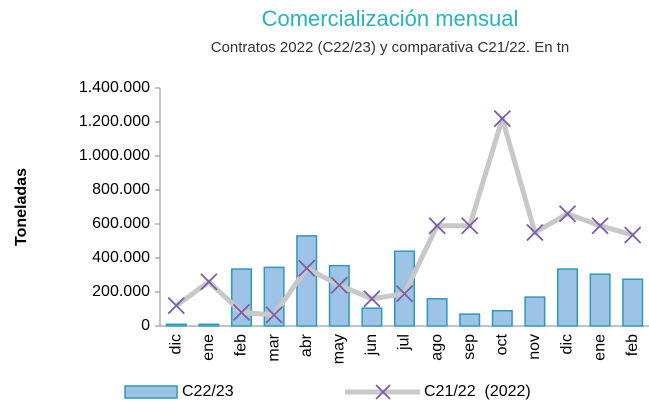 The width and height of the screenshot is (649, 403). Describe the element at coordinates (121, 291) in the screenshot. I see `y-tick-label: 200.000` at that location.